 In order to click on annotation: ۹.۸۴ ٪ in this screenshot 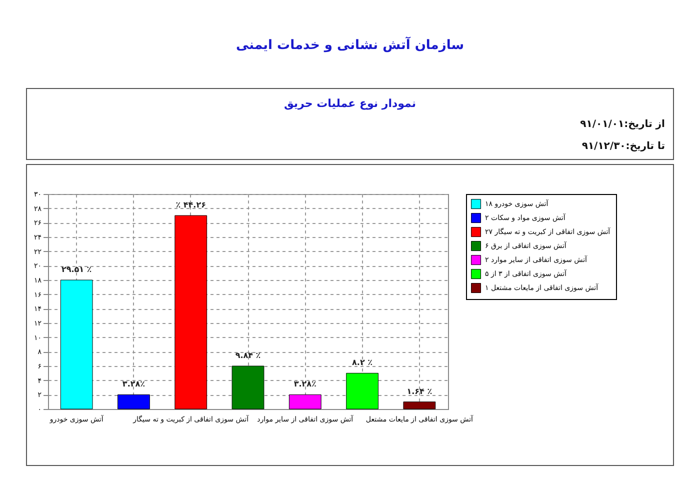, I will do `click(248, 355)`.